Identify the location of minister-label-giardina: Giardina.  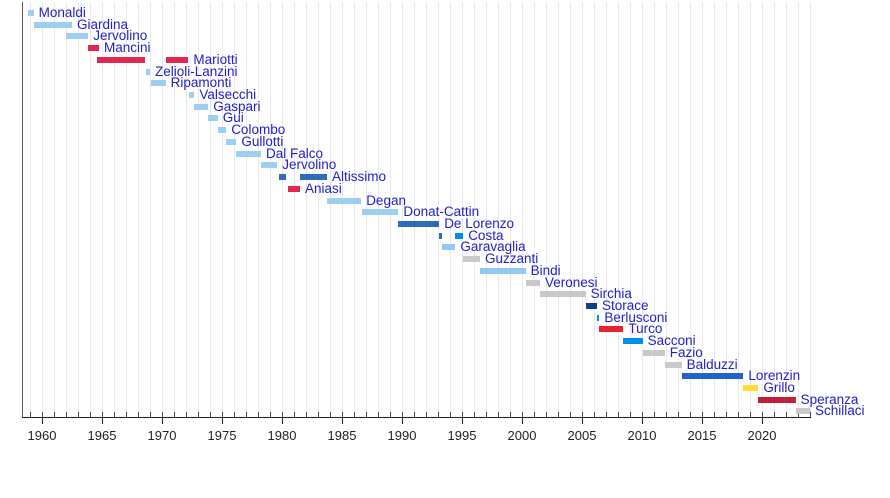
(103, 24).